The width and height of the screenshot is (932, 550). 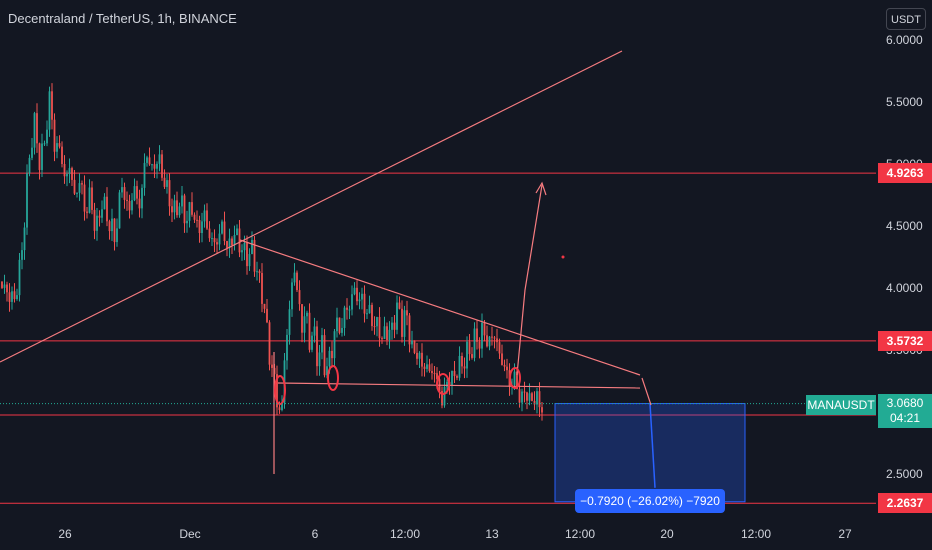 What do you see at coordinates (459, 385) in the screenshot?
I see `neckline` at bounding box center [459, 385].